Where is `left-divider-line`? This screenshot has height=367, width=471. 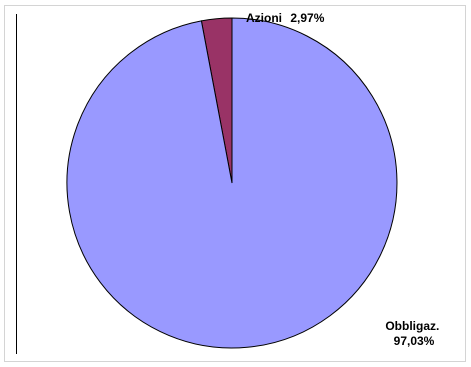 left-divider-line is located at coordinates (16, 184).